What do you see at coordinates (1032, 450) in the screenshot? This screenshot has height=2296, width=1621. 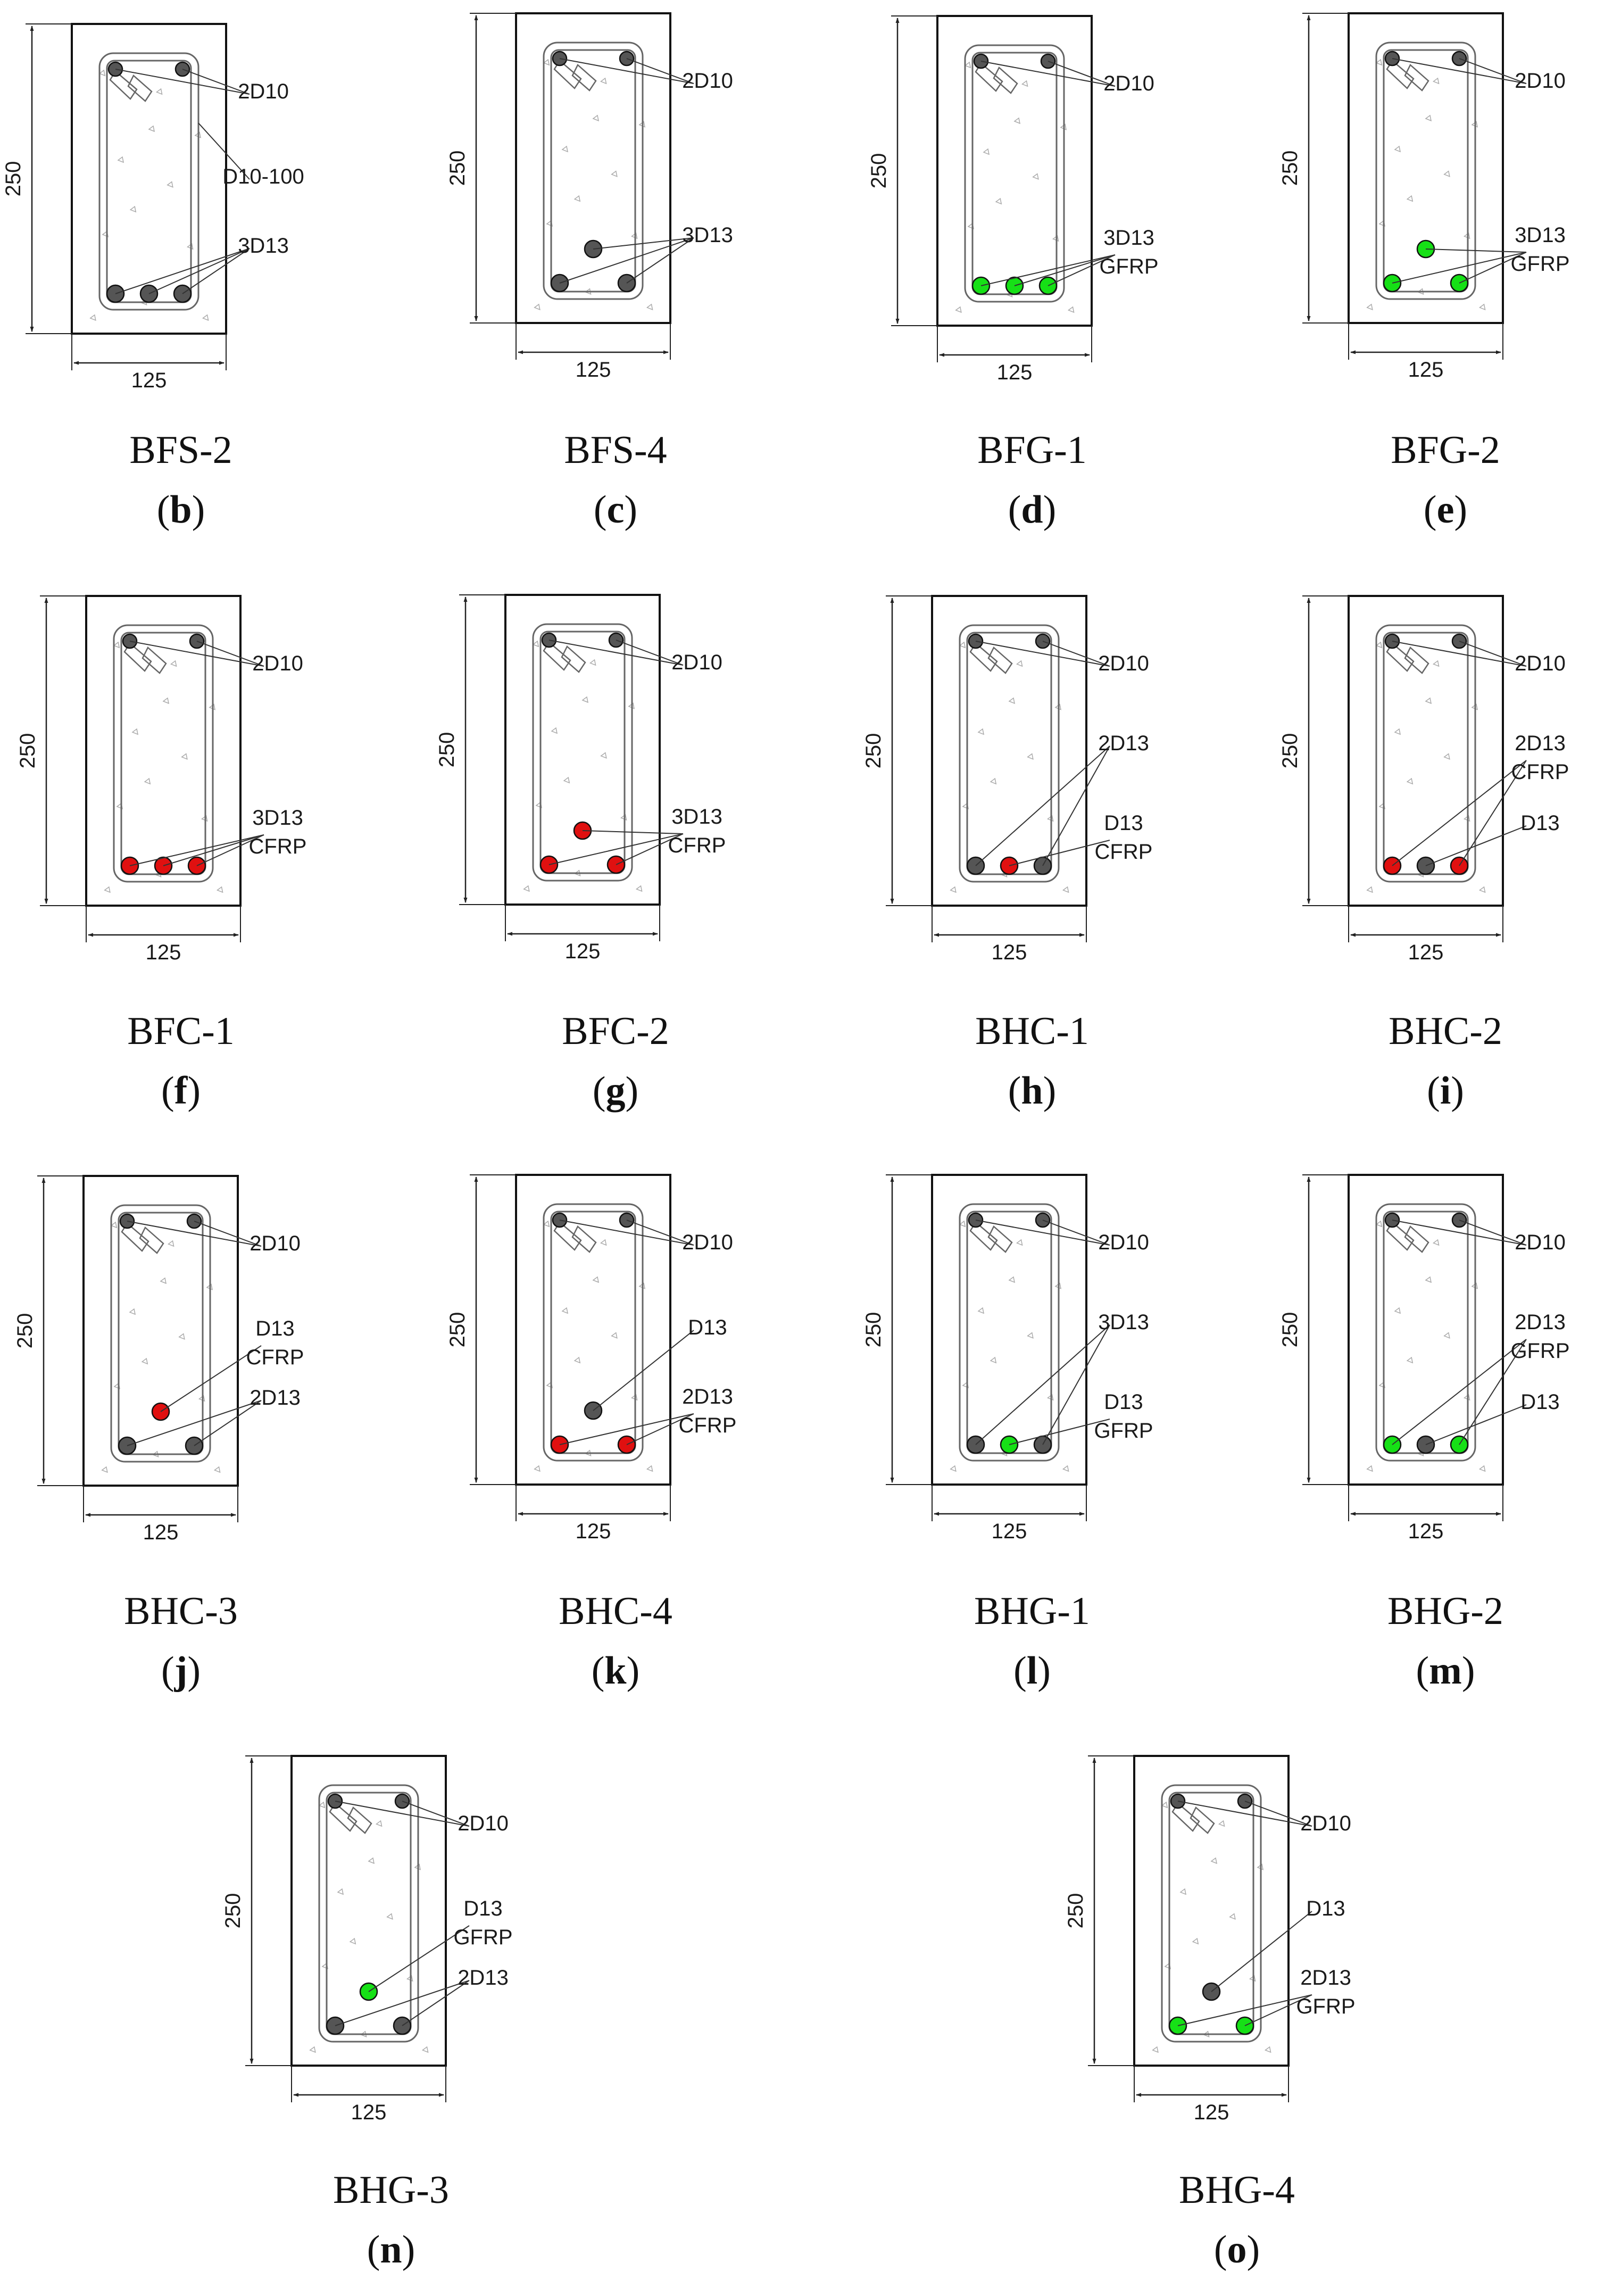 I see `specimen-name: BFG-1` at bounding box center [1032, 450].